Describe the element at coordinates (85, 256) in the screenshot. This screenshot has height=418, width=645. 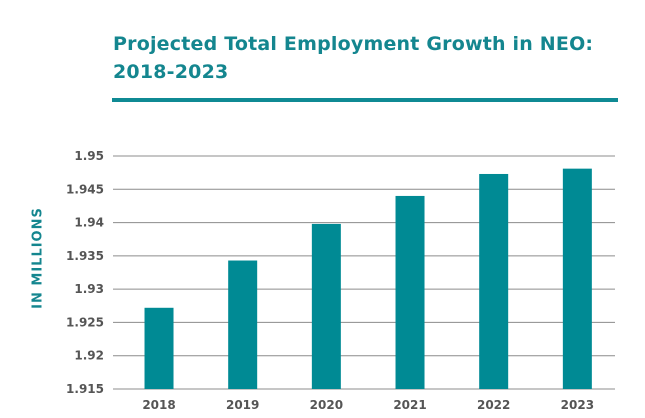
I see `y-tick-label: 1.935` at that location.